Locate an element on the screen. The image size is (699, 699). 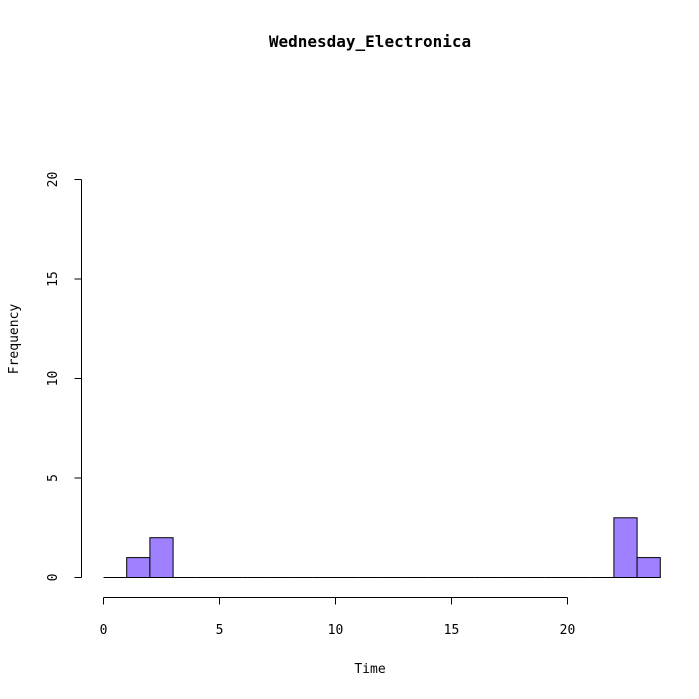
y-tick-label: 20 is located at coordinates (53, 180).